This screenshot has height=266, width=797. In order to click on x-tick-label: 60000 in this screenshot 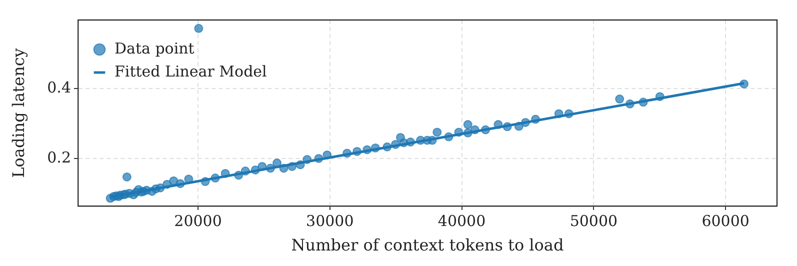, I will do `click(726, 221)`.